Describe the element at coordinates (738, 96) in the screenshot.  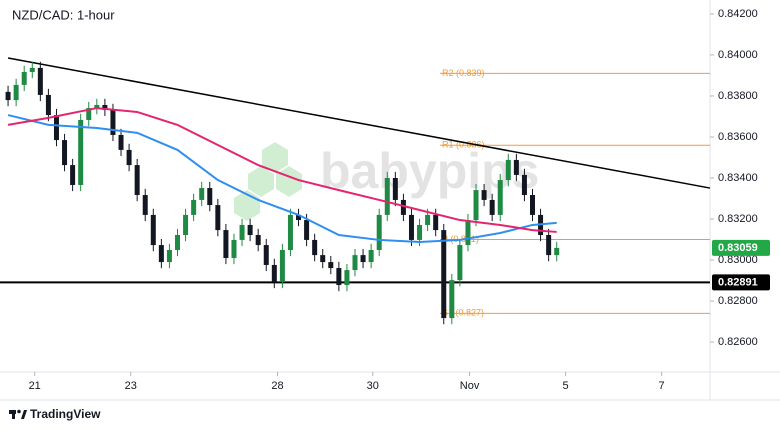
I see `y-tick-label: 0.83800` at that location.